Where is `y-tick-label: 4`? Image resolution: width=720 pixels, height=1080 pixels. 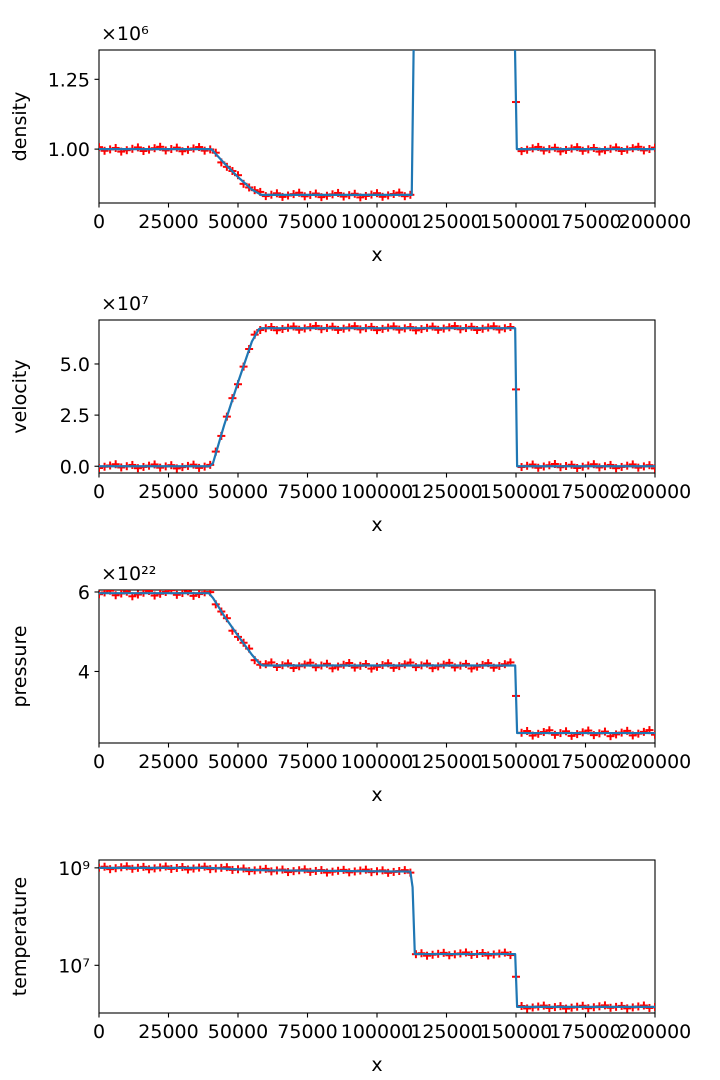
y-tick-label: 4 is located at coordinates (84, 672).